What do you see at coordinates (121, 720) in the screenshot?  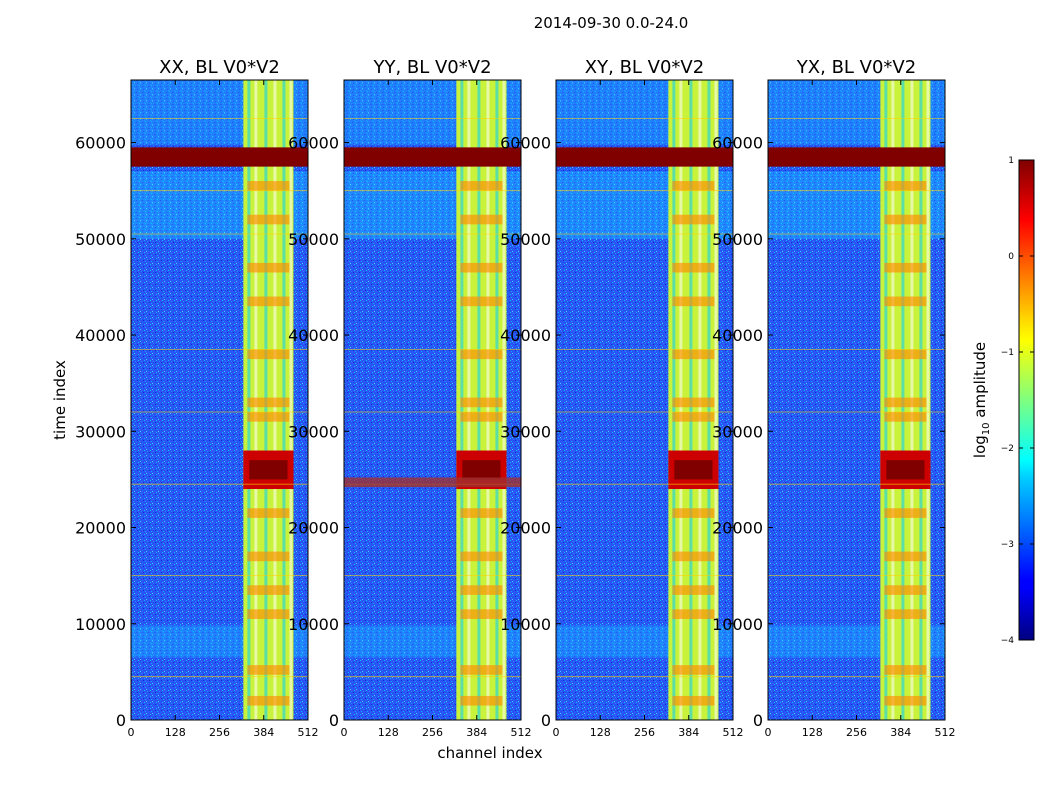 I see `y-tick-label: 0` at bounding box center [121, 720].